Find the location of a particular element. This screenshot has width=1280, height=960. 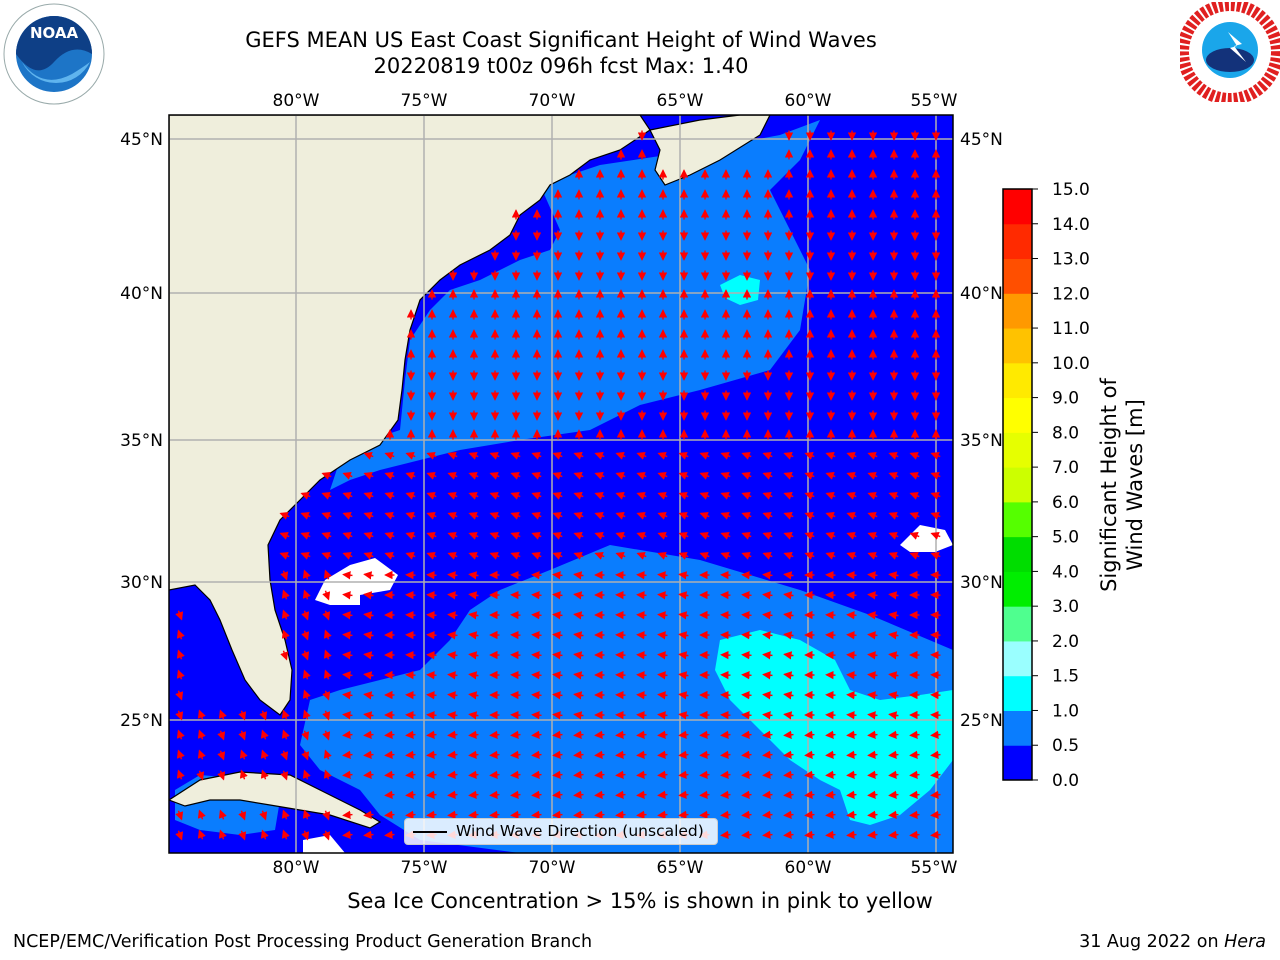

lon-tick-bottom: 70°W is located at coordinates (552, 868).